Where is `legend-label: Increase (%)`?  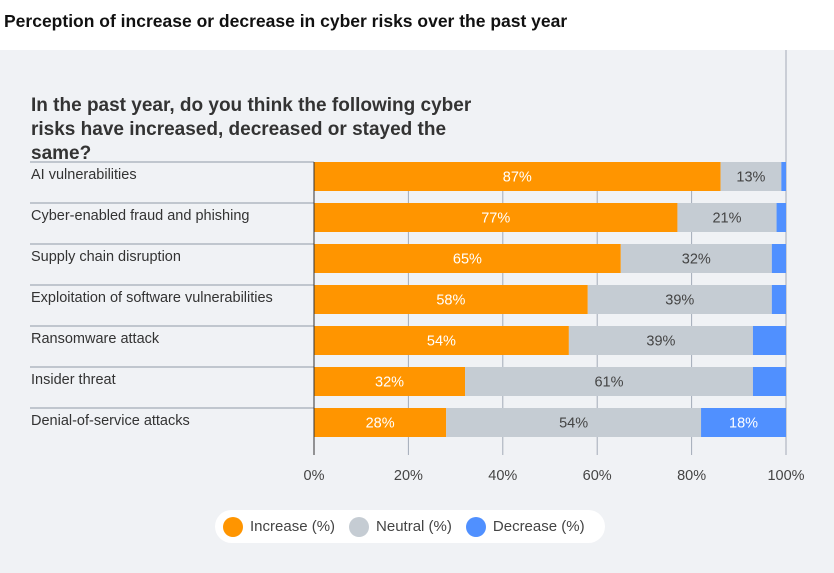 legend-label: Increase (%) is located at coordinates (293, 526).